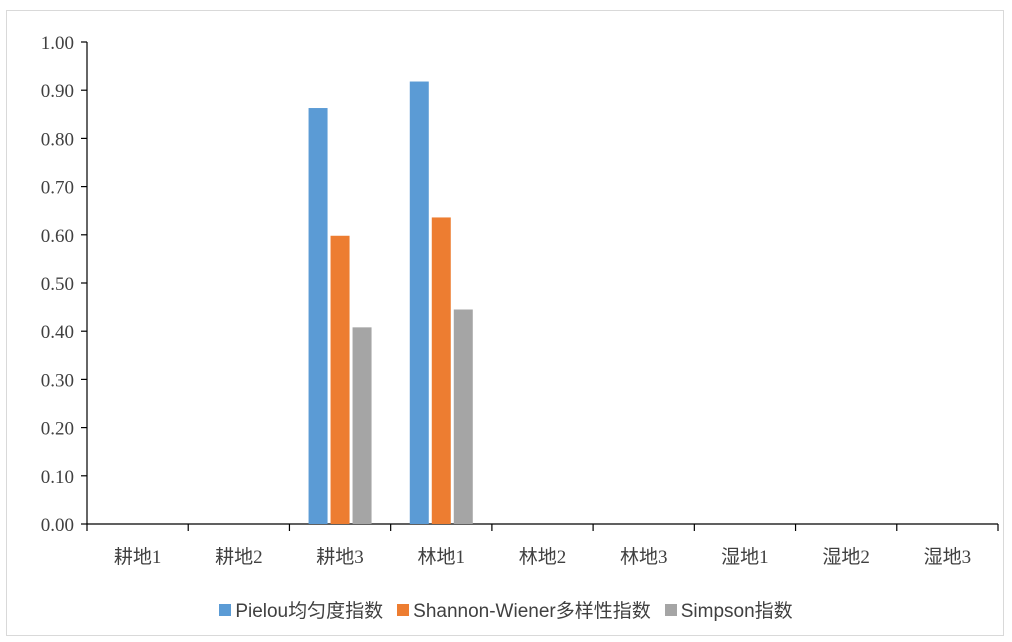 The width and height of the screenshot is (1012, 642). I want to click on y-tick-label: 0.50, so click(57, 284).